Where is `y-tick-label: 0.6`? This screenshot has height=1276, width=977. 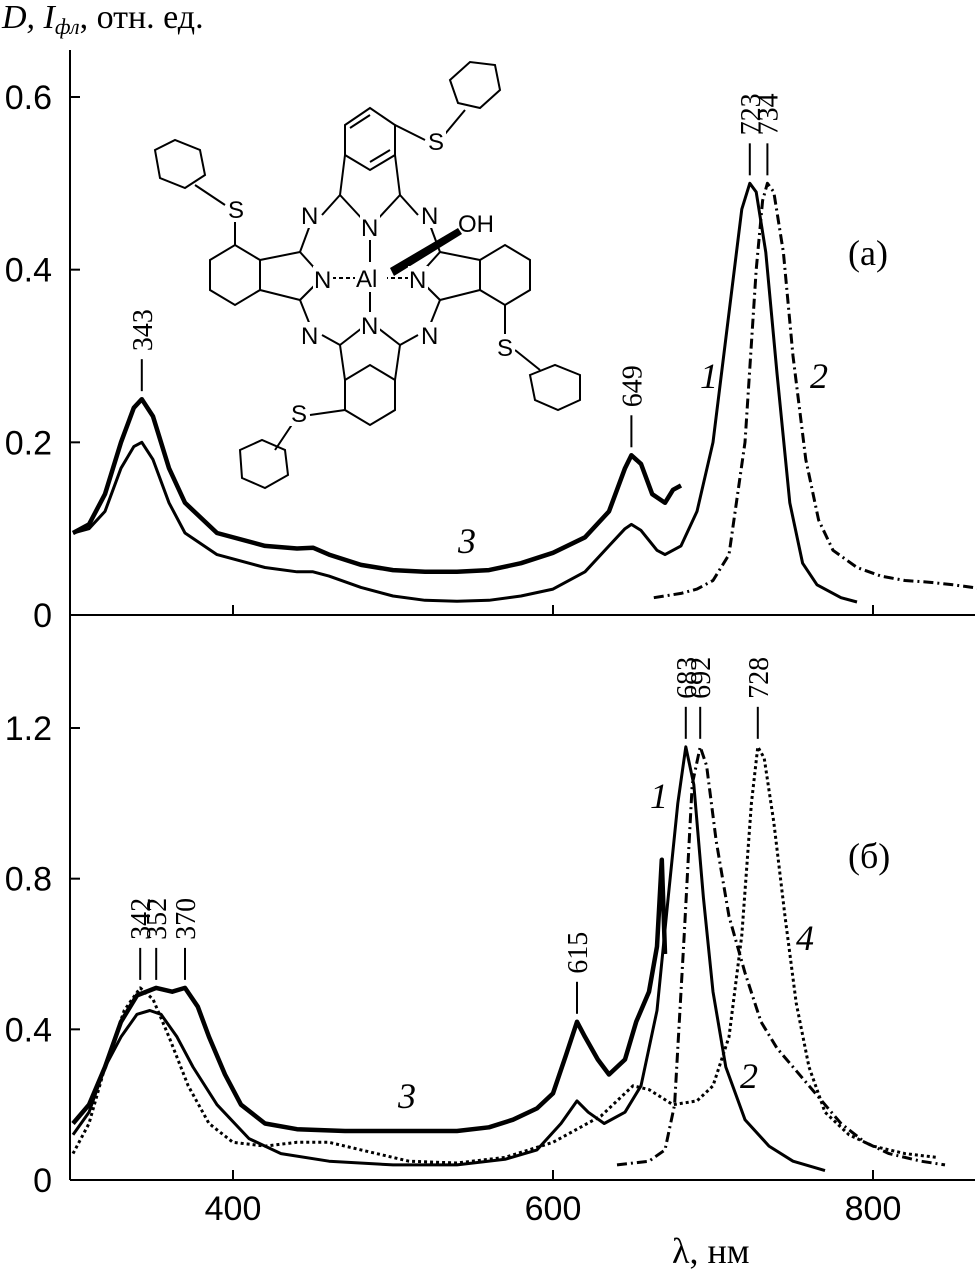
y-tick-label: 0.6 is located at coordinates (28, 98).